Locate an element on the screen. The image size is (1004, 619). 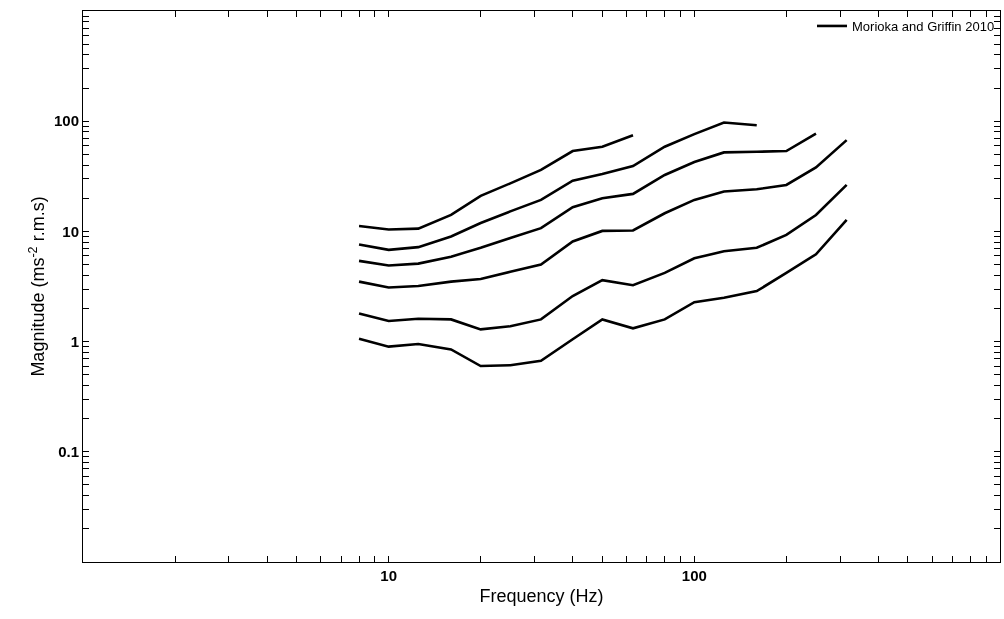
x-axis-title: Frequency (Hz) is located at coordinates (541, 596).